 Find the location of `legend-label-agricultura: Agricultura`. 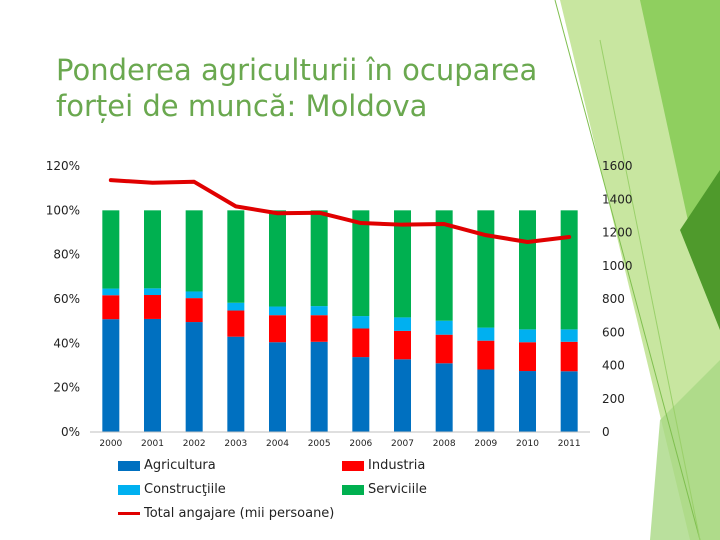

legend-label-agricultura: Agricultura is located at coordinates (180, 465).